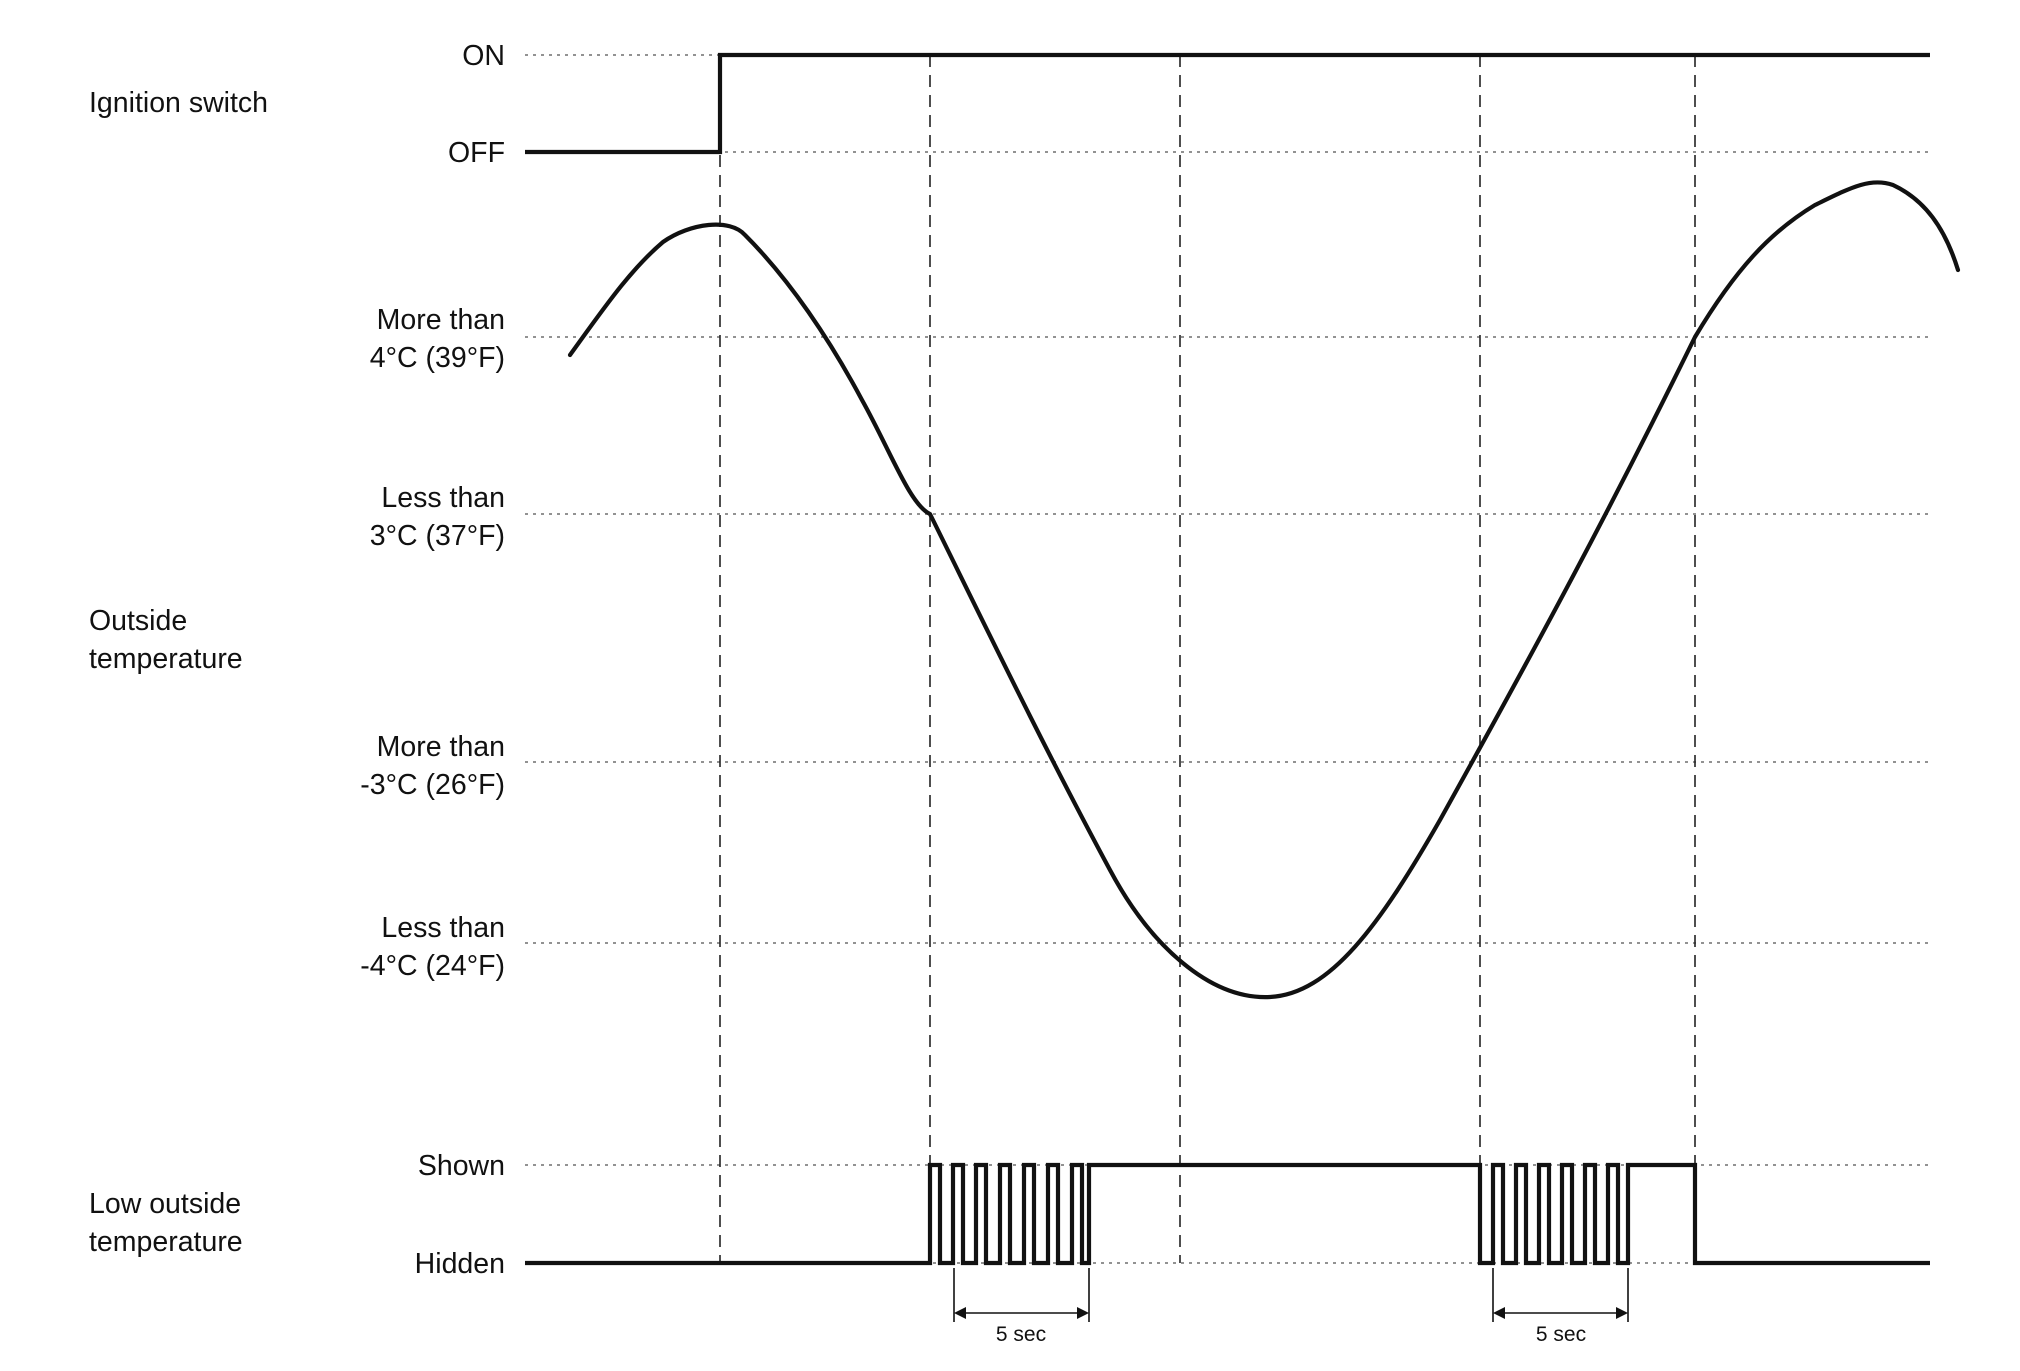  What do you see at coordinates (443, 928) in the screenshot?
I see `threshold-label-minus-4c-line-1: Less than` at bounding box center [443, 928].